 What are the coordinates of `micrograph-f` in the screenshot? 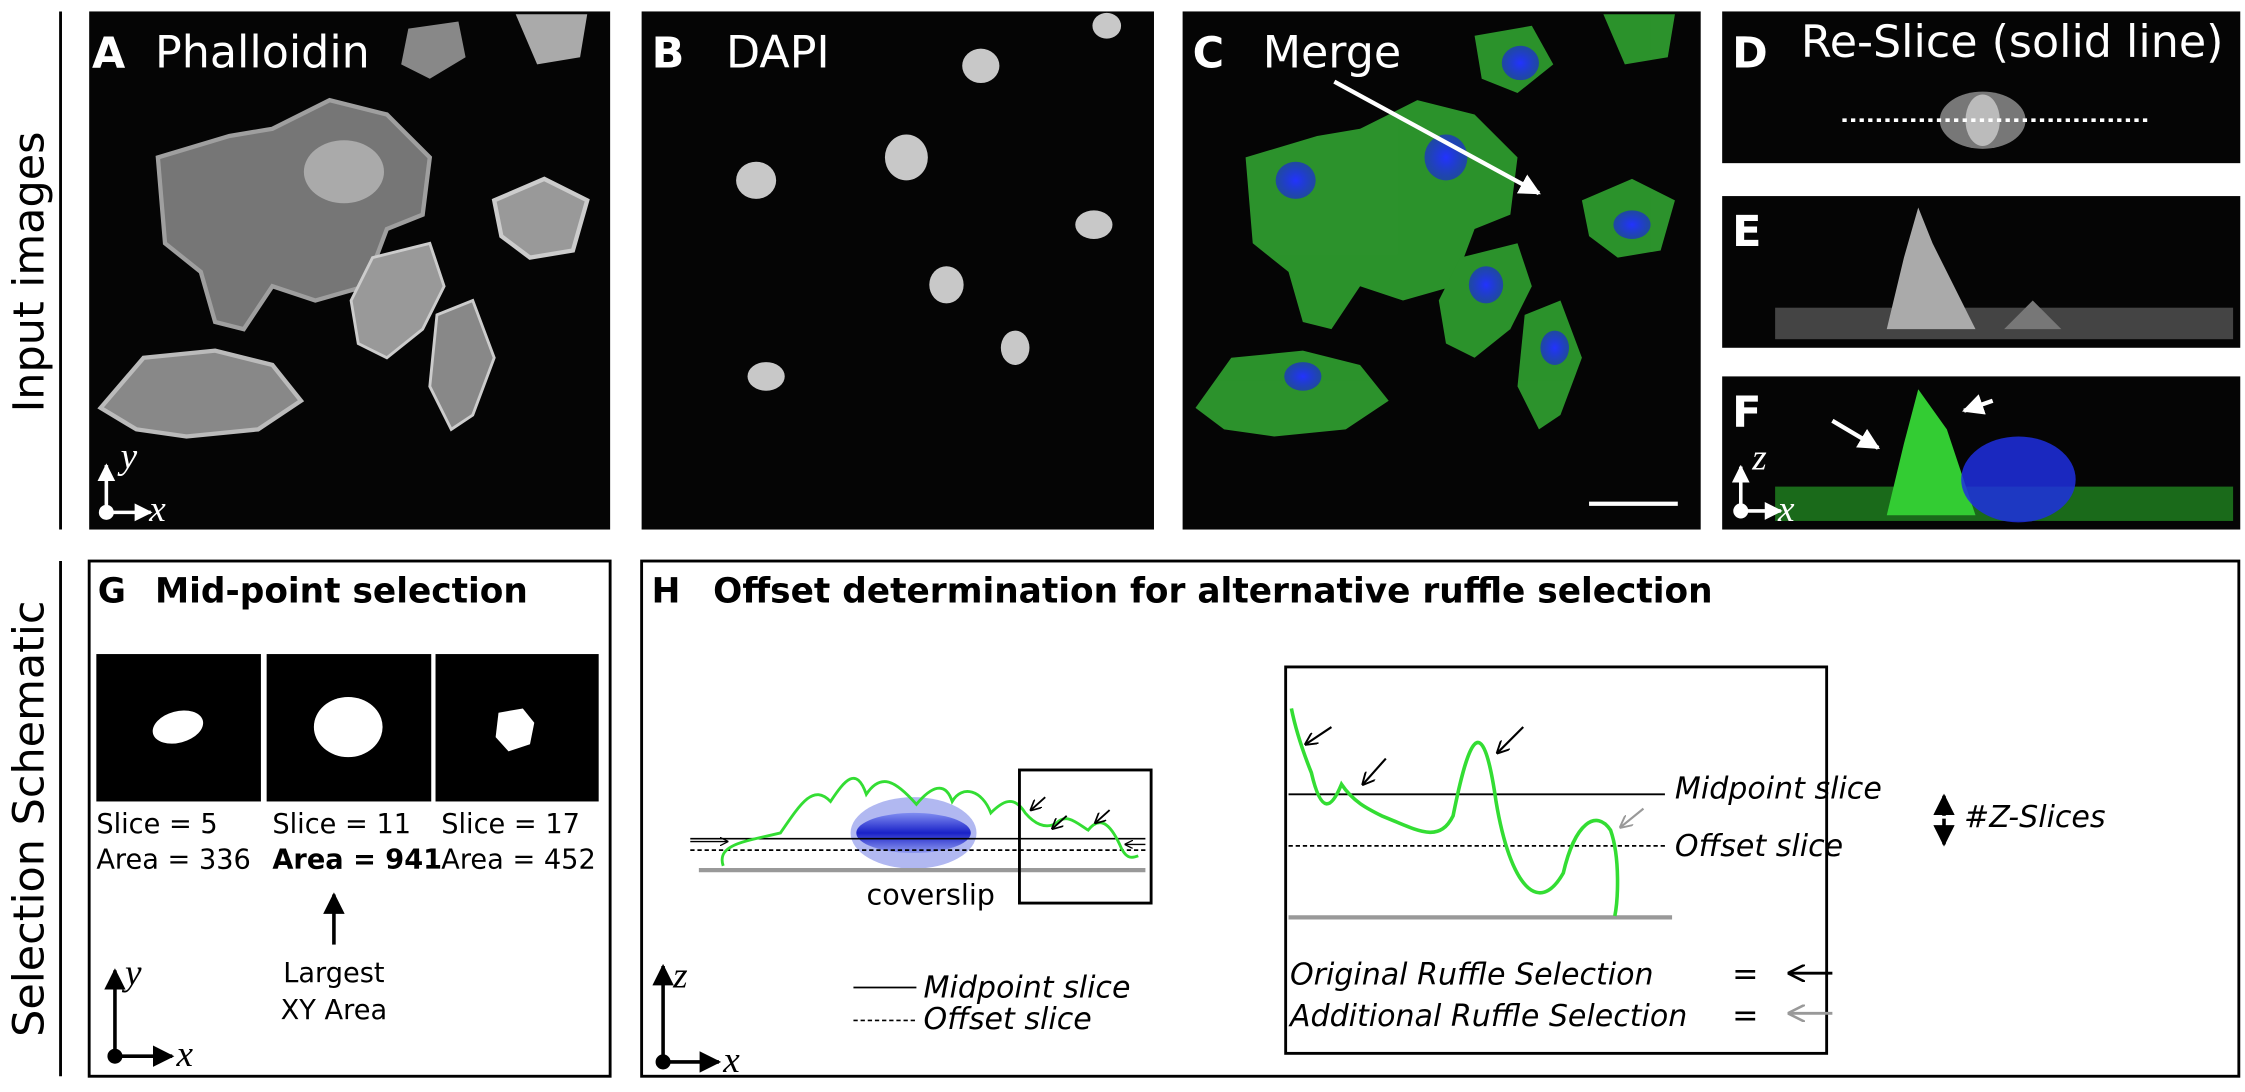 It's located at (1981, 453).